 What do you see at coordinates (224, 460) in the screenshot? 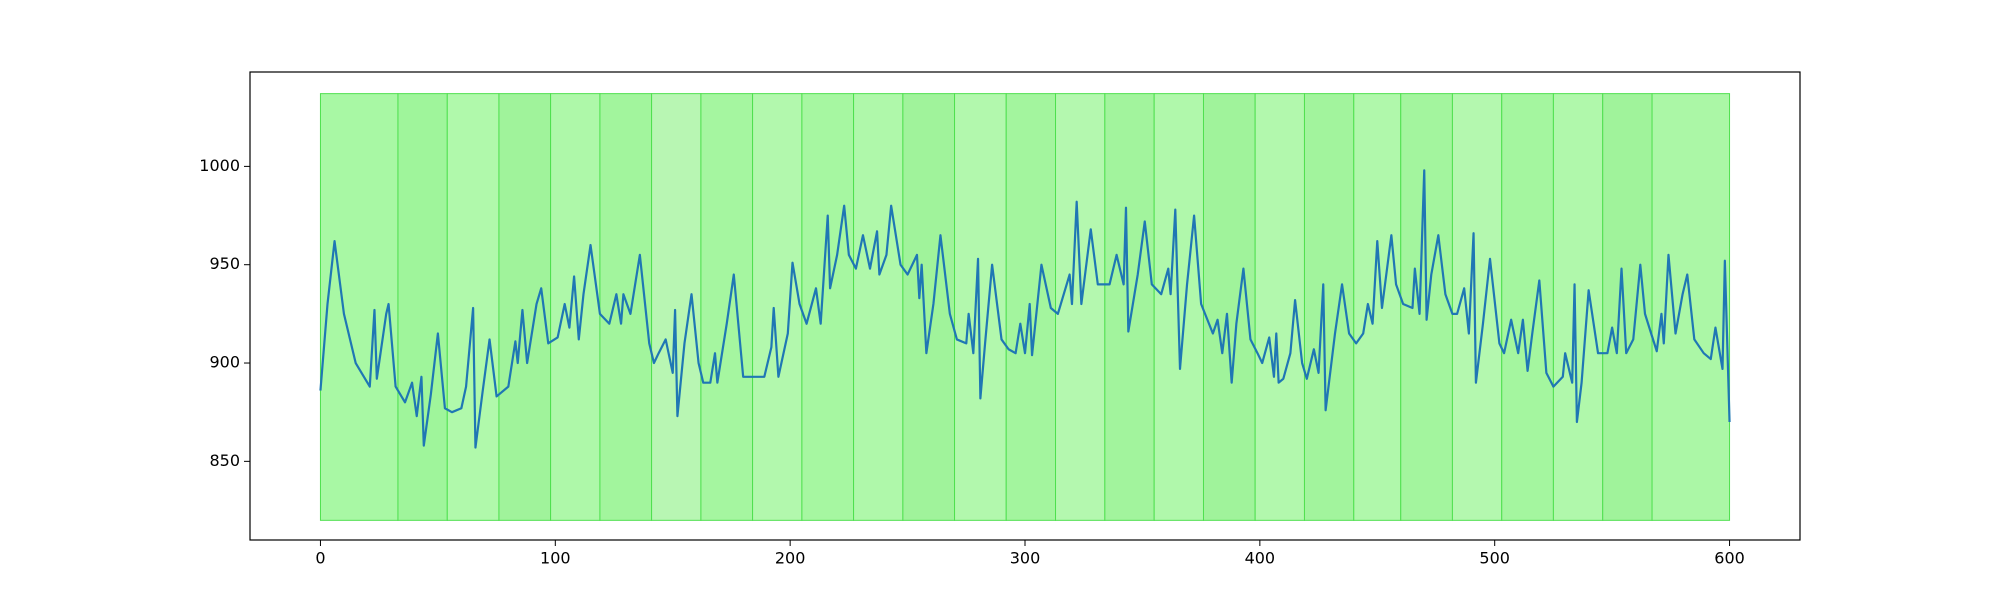
I see `y-tick-label: 850` at bounding box center [224, 460].